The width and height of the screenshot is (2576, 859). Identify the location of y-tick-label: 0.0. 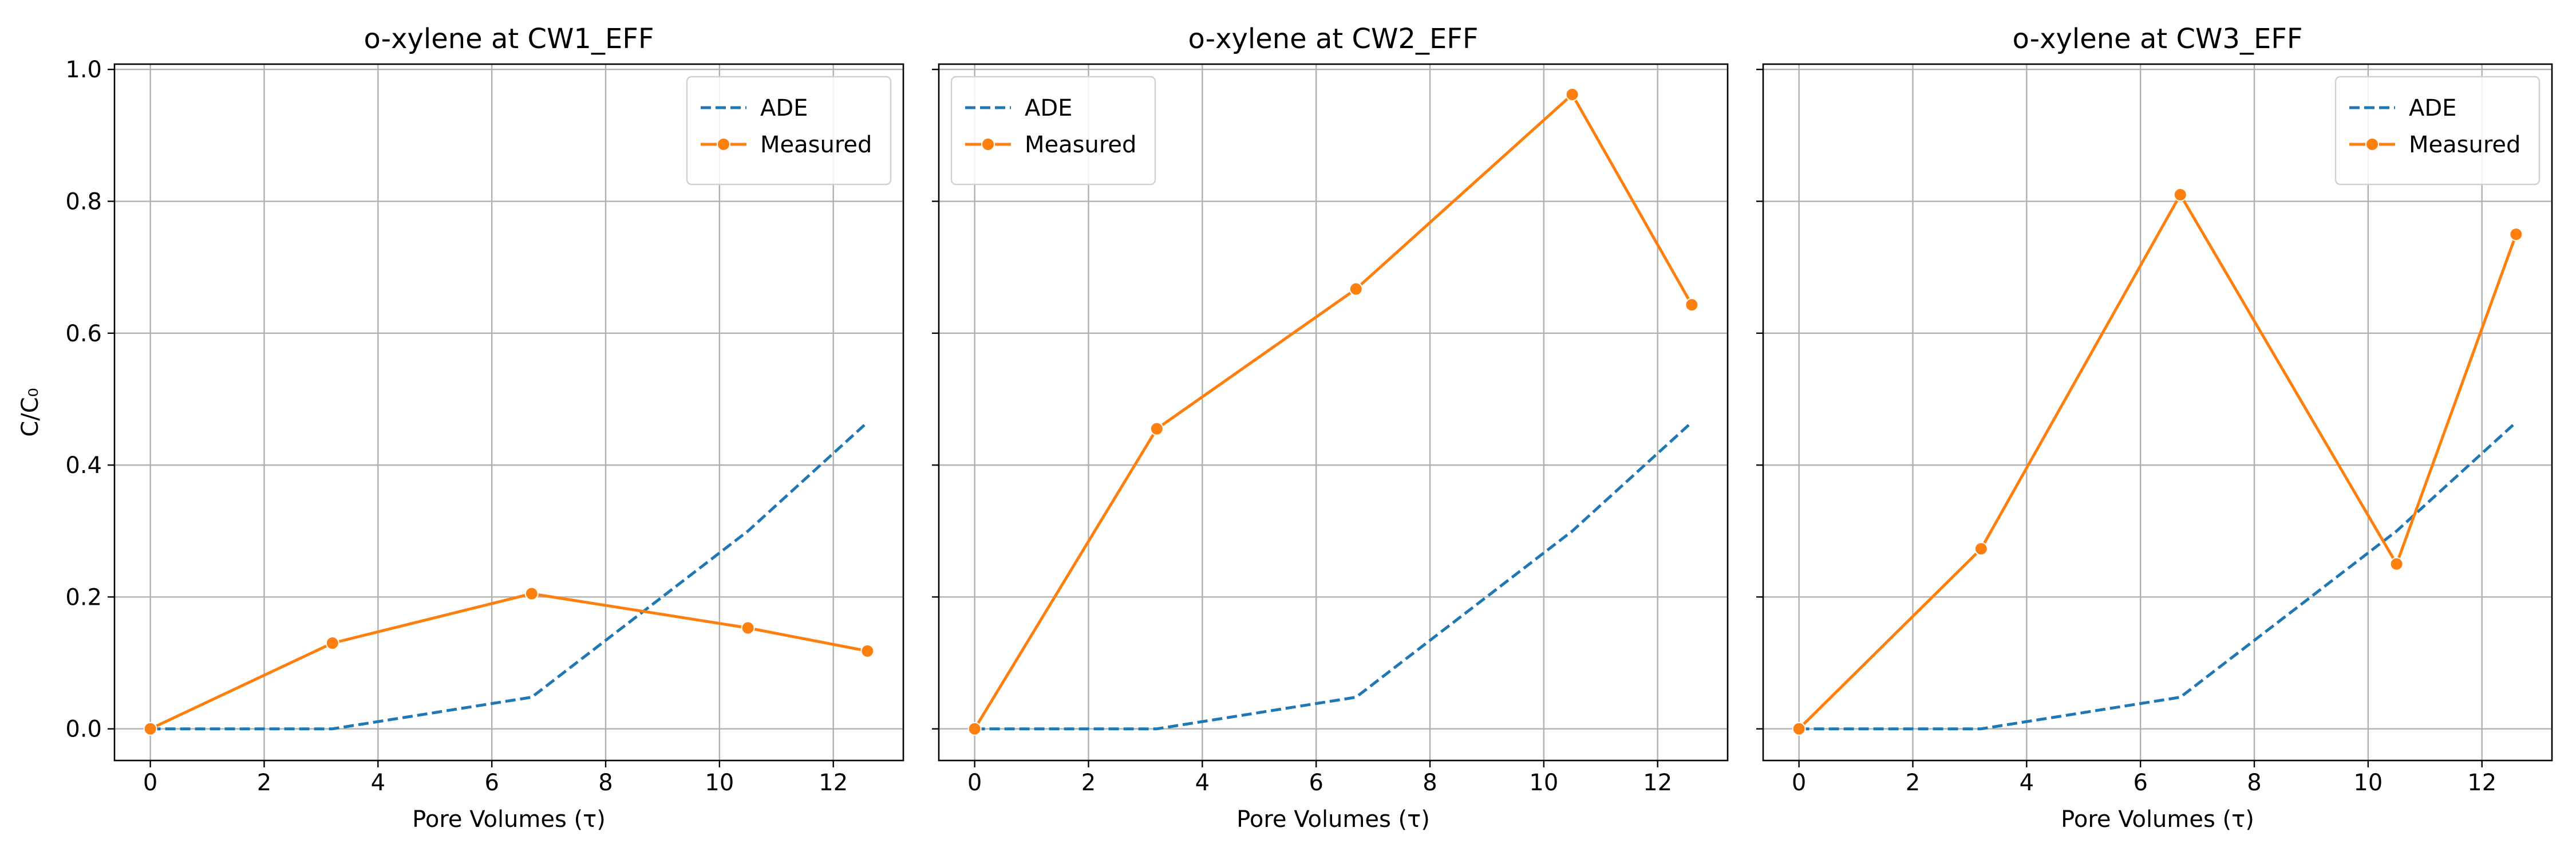
(83, 730).